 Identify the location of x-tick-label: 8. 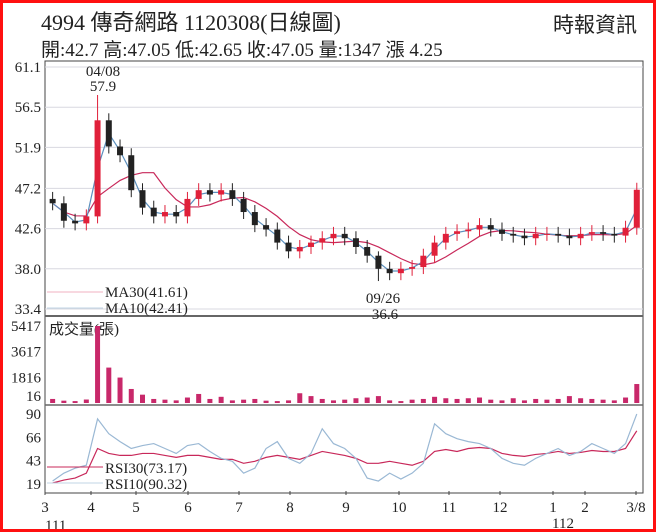
(290, 508).